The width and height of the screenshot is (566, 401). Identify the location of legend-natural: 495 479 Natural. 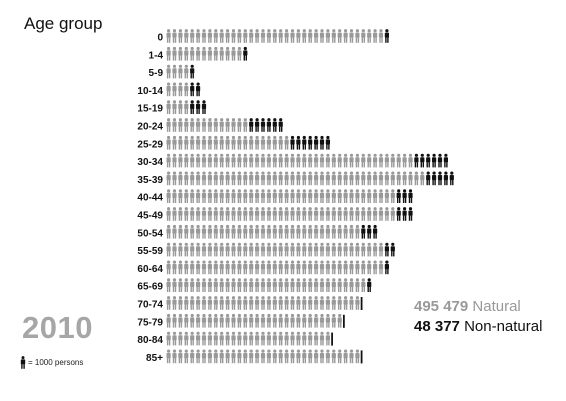
(478, 307).